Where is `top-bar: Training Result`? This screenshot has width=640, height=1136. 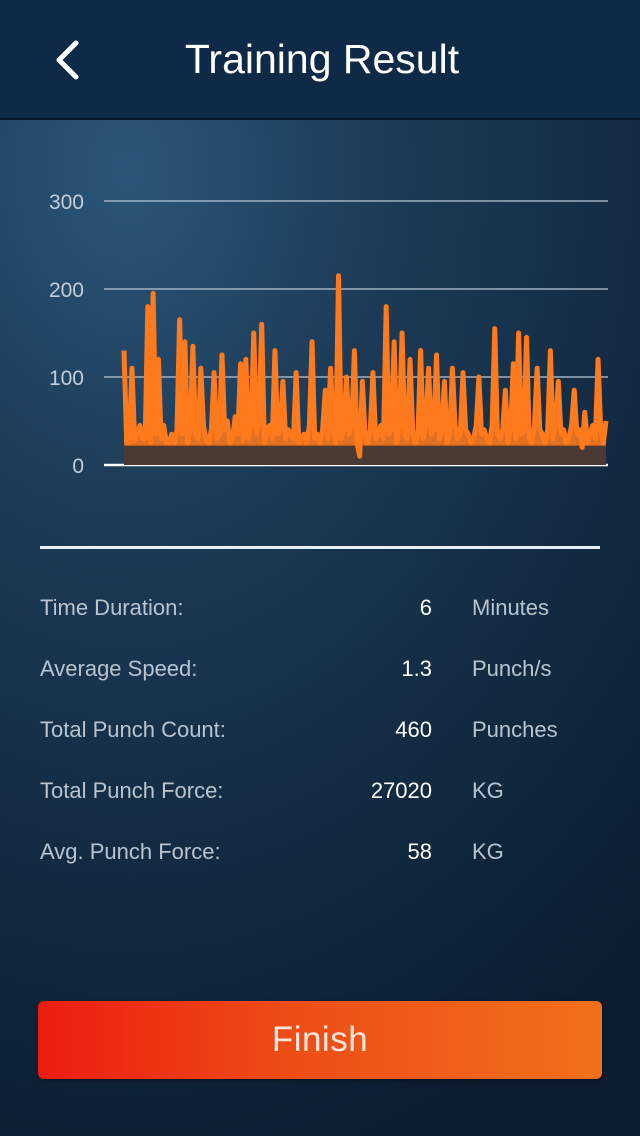
top-bar: Training Result is located at coordinates (320, 60).